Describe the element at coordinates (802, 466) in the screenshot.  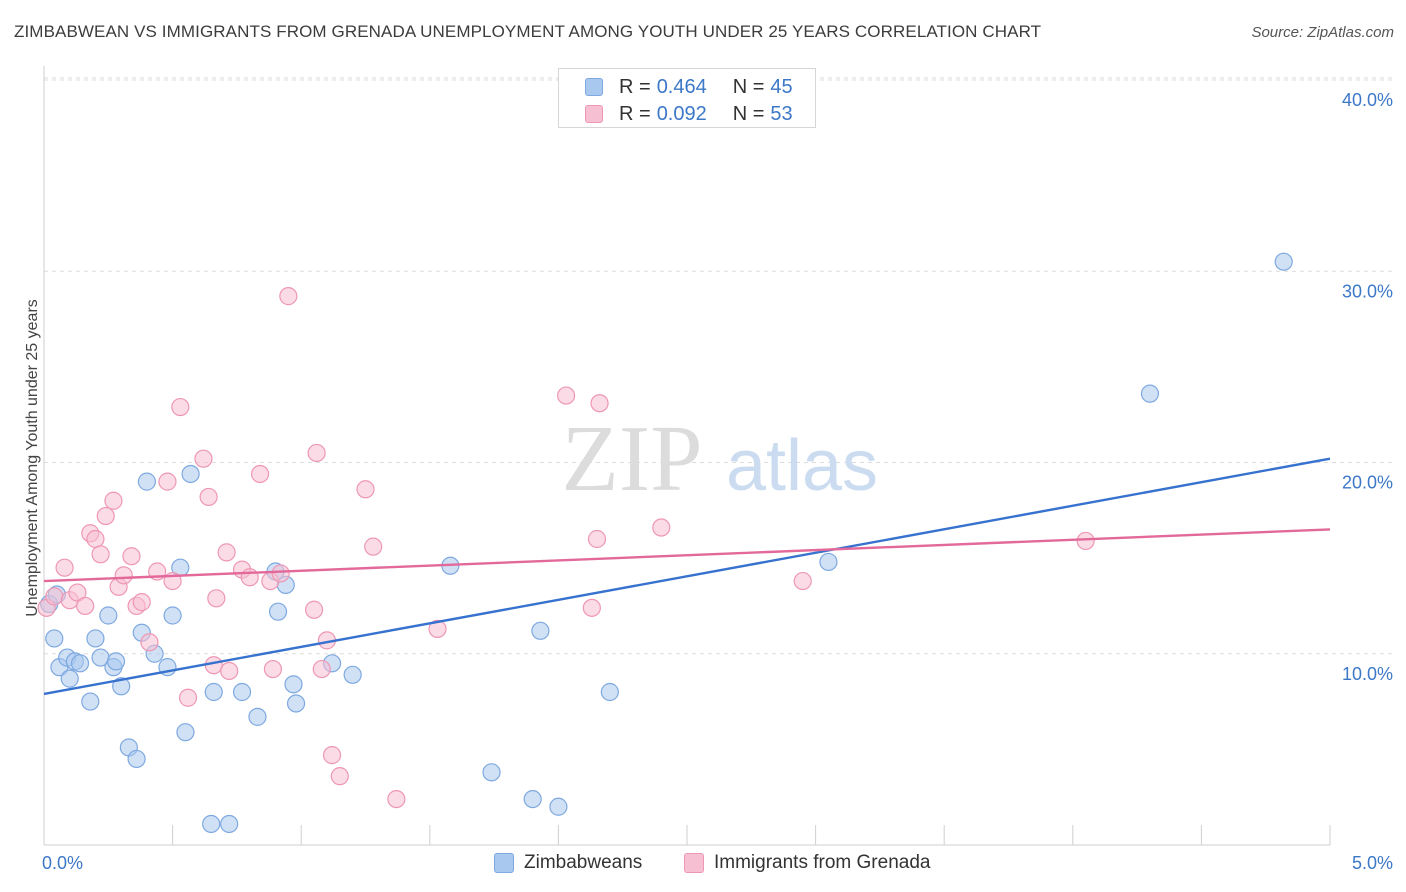
I see `watermark-atlas: atlas` at that location.